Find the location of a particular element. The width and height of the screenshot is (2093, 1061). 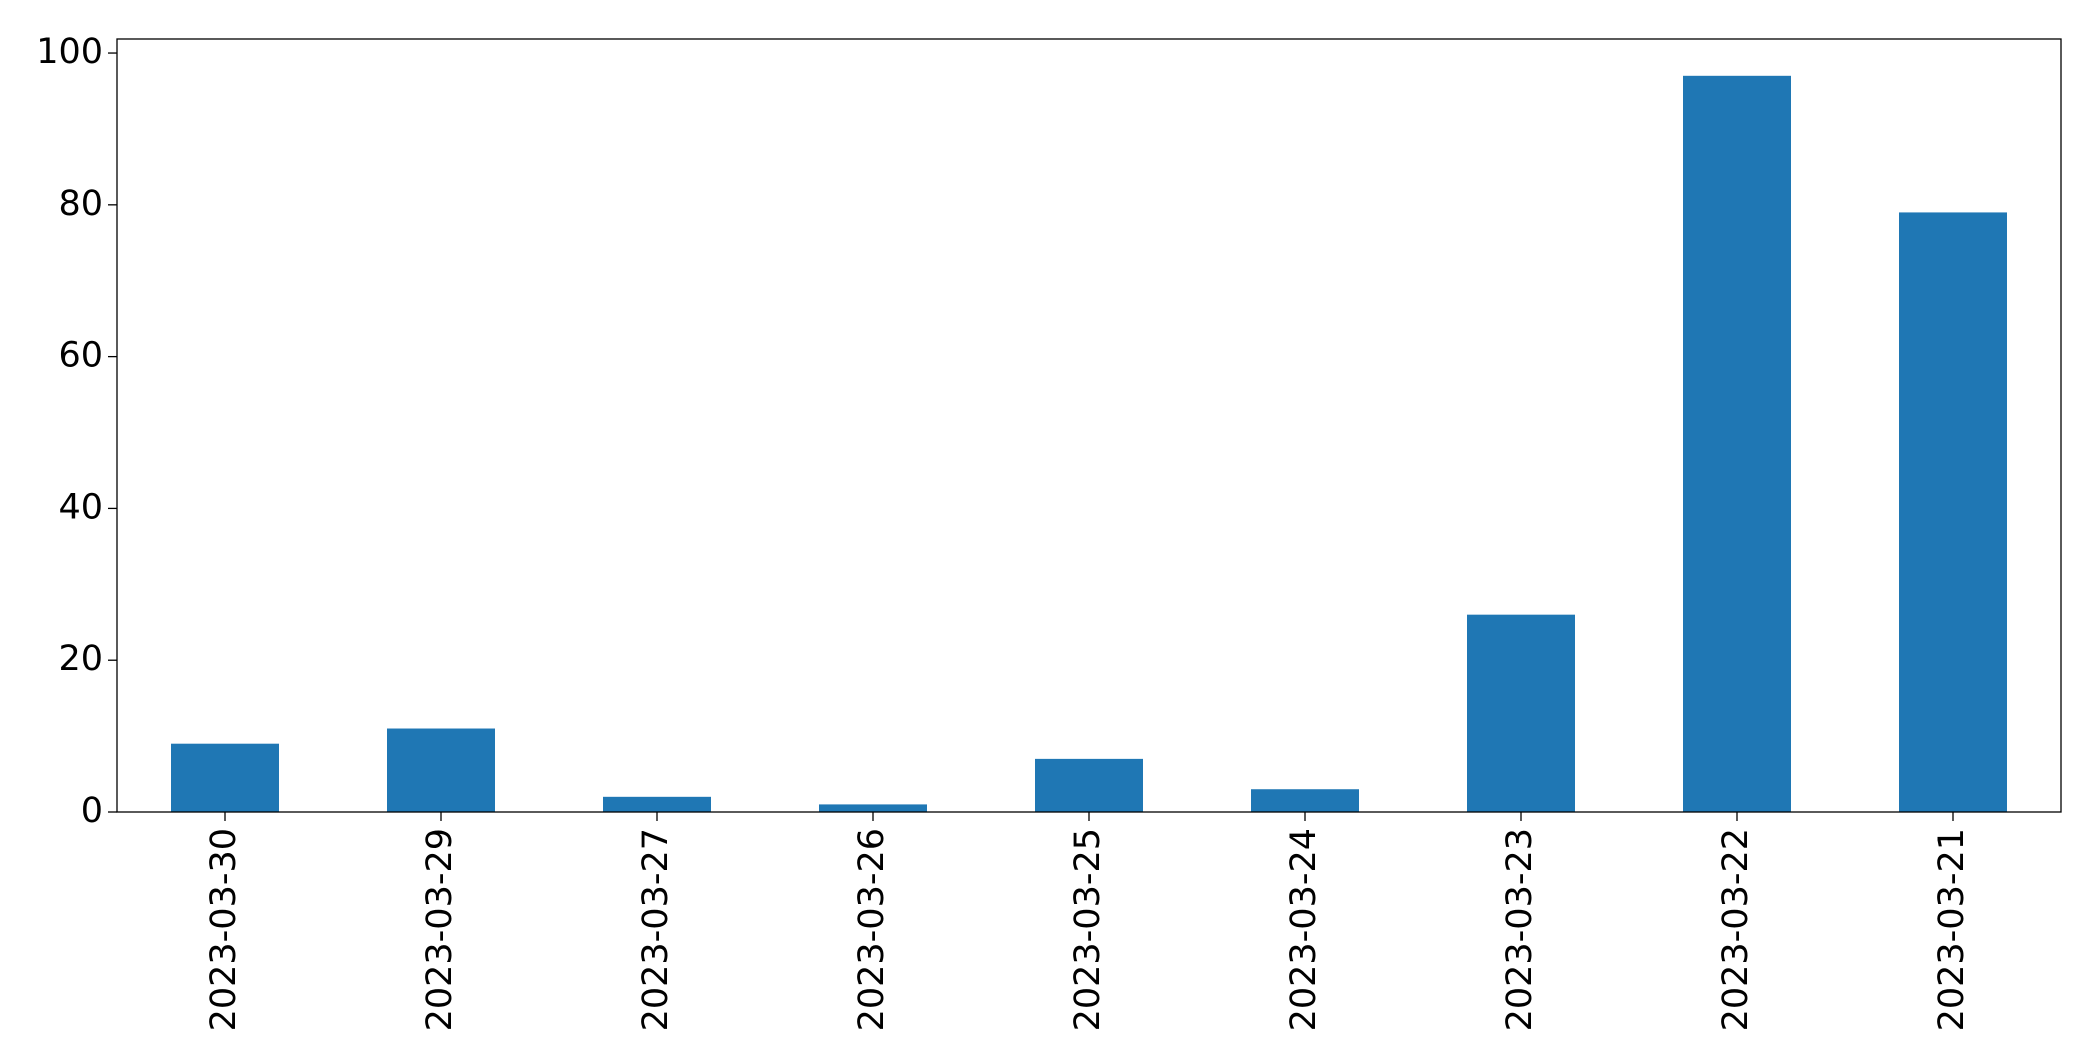

x-tick-label: 2023-03-30 is located at coordinates (224, 929).